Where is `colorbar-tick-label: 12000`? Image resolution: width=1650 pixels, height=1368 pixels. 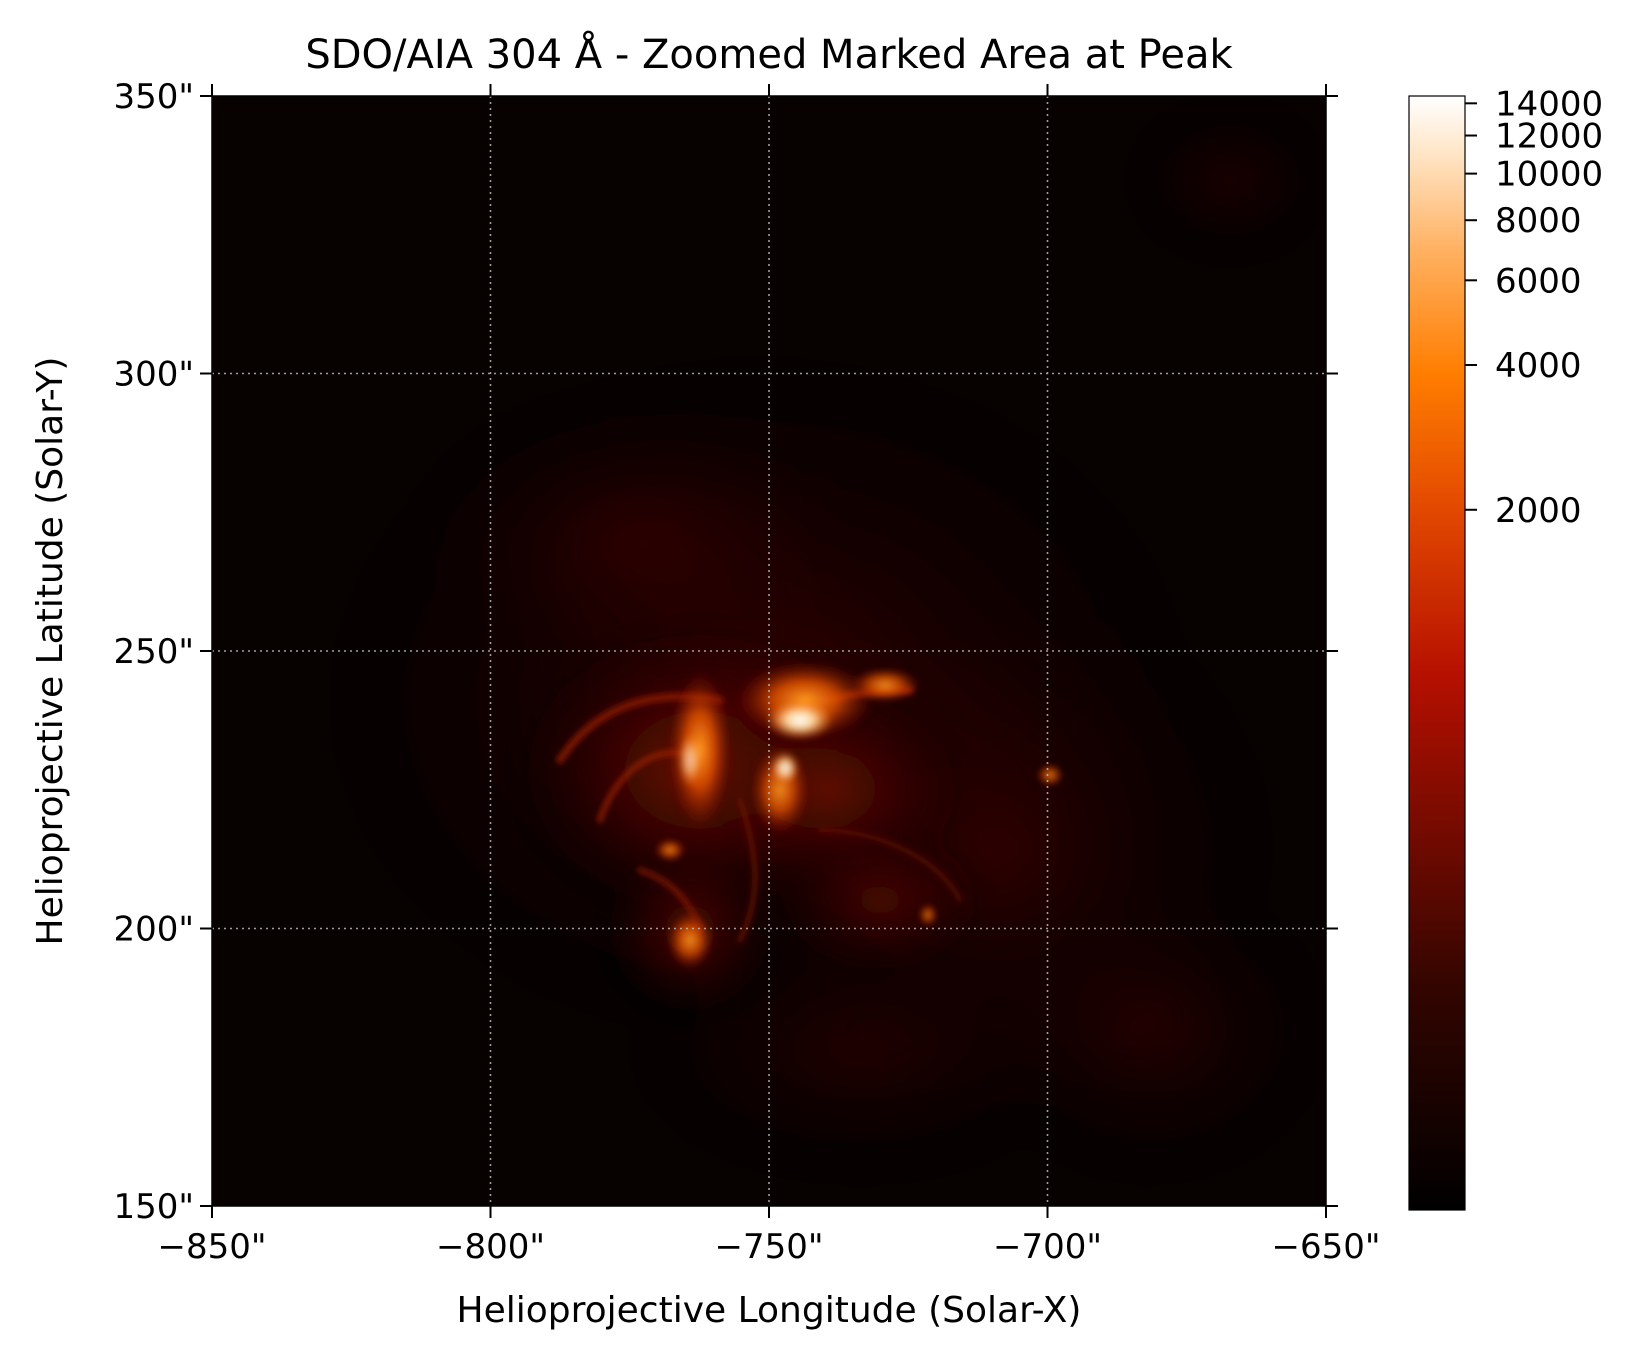 colorbar-tick-label: 12000 is located at coordinates (1549, 137).